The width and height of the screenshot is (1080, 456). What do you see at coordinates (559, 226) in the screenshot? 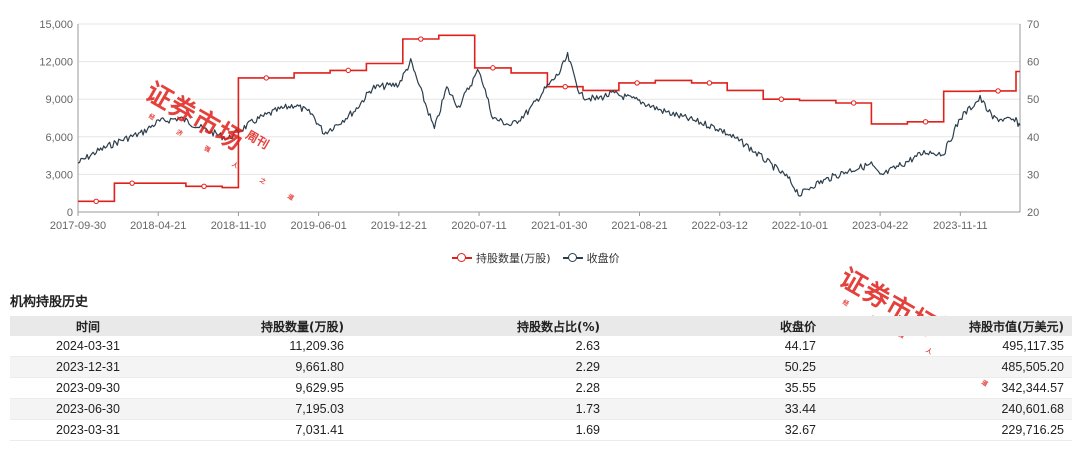
I see `x-tick-label: 2021-01-30` at bounding box center [559, 226].